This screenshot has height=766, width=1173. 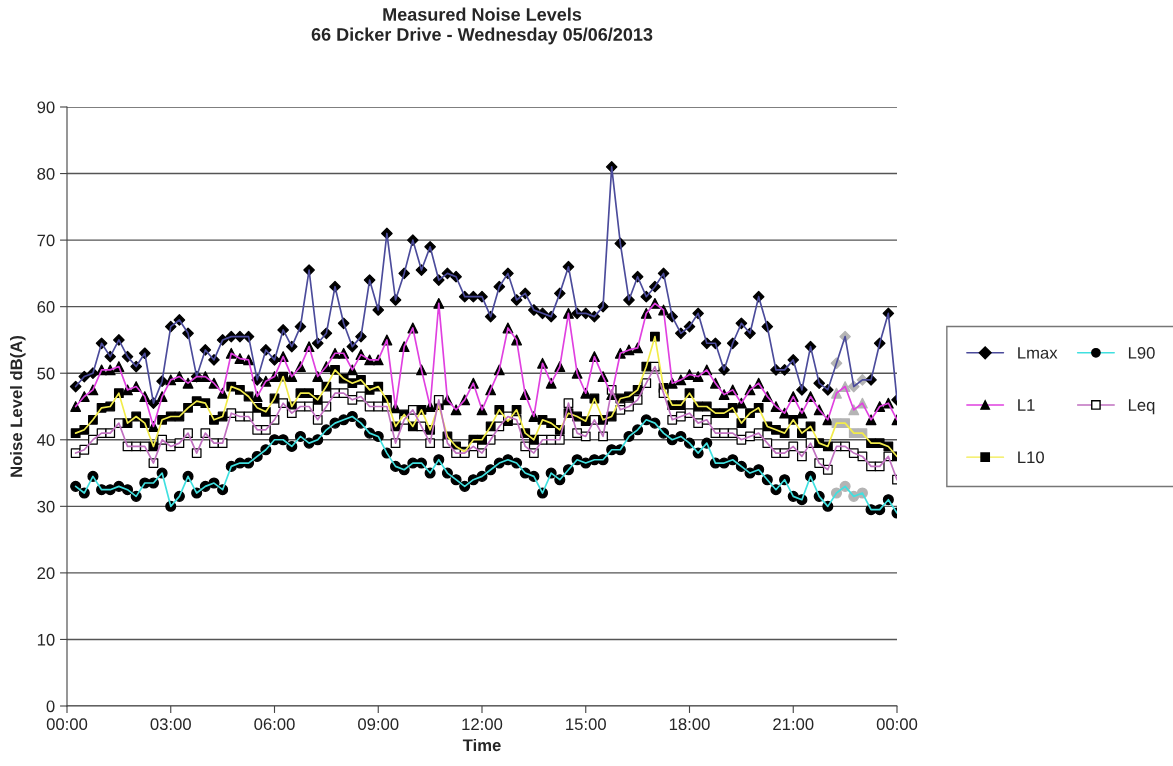 I want to click on legend-label: Leq, so click(x=1141, y=407).